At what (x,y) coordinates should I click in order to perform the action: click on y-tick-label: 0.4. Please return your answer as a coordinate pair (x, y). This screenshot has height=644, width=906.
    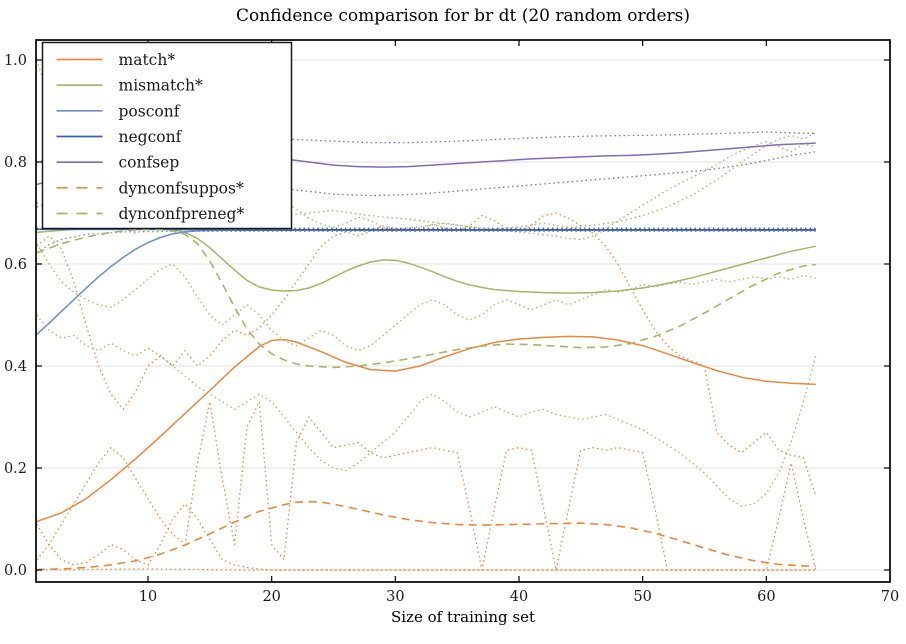
    Looking at the image, I should click on (15, 367).